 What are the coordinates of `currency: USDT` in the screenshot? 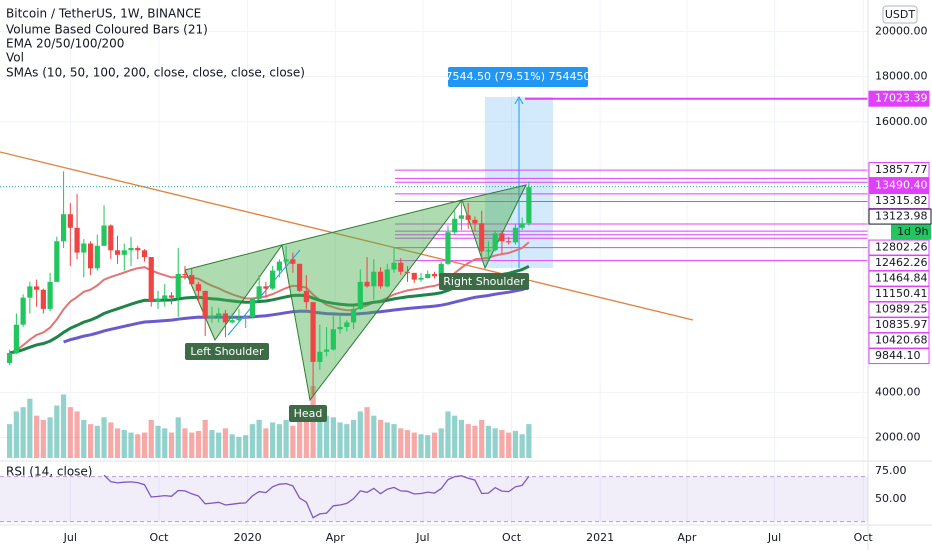 It's located at (900, 14).